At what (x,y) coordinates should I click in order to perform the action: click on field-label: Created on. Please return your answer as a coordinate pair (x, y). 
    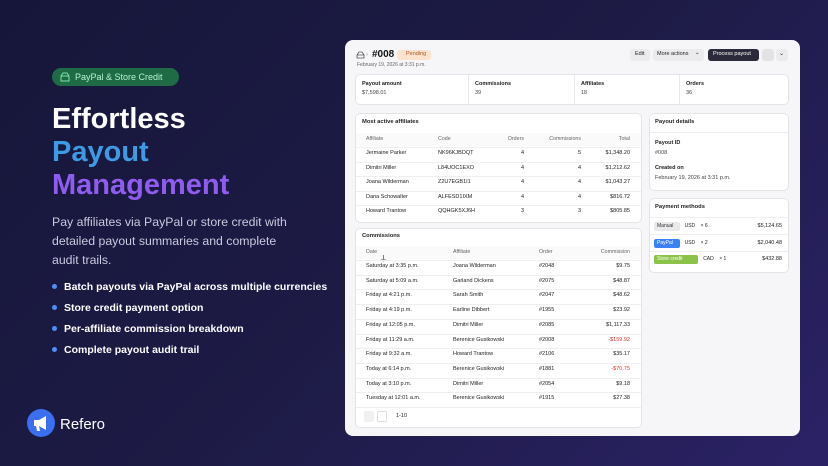
    Looking at the image, I should click on (669, 168).